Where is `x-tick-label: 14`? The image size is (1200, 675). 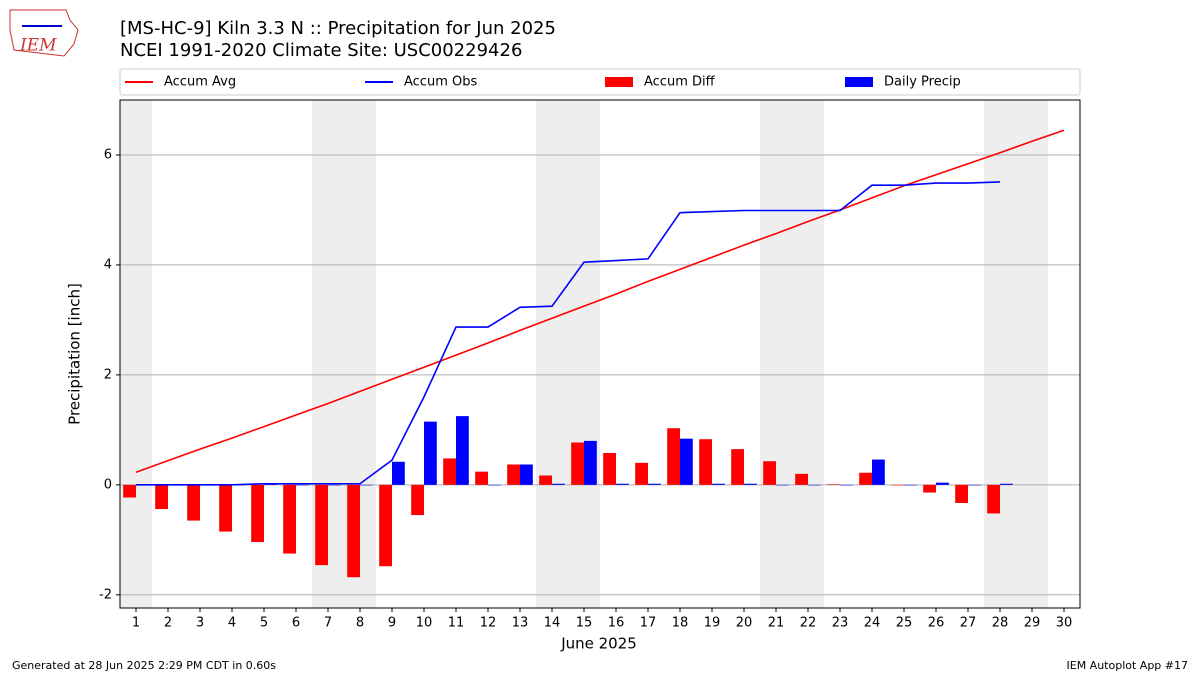
x-tick-label: 14 is located at coordinates (552, 623).